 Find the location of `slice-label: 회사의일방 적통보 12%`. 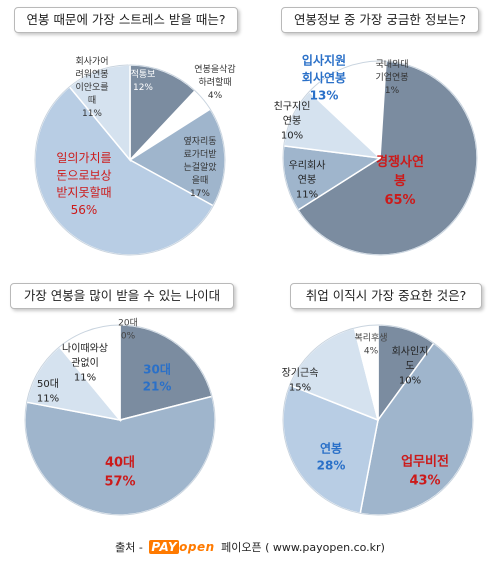

slice-label: 회사의일방 적통보 12% is located at coordinates (142, 74).